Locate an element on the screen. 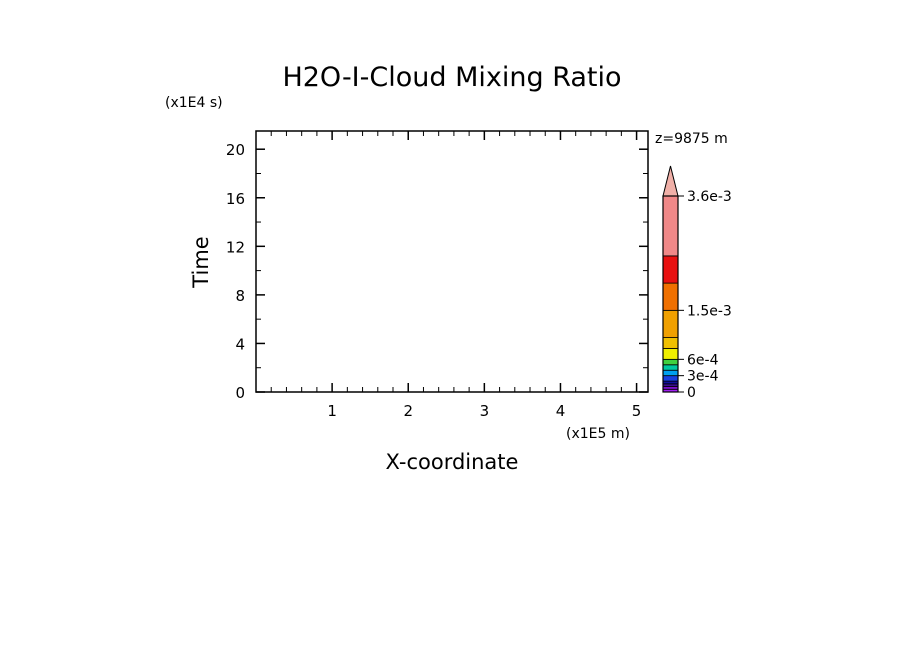 The height and width of the screenshot is (654, 904). y-axis-title: Time is located at coordinates (201, 262).